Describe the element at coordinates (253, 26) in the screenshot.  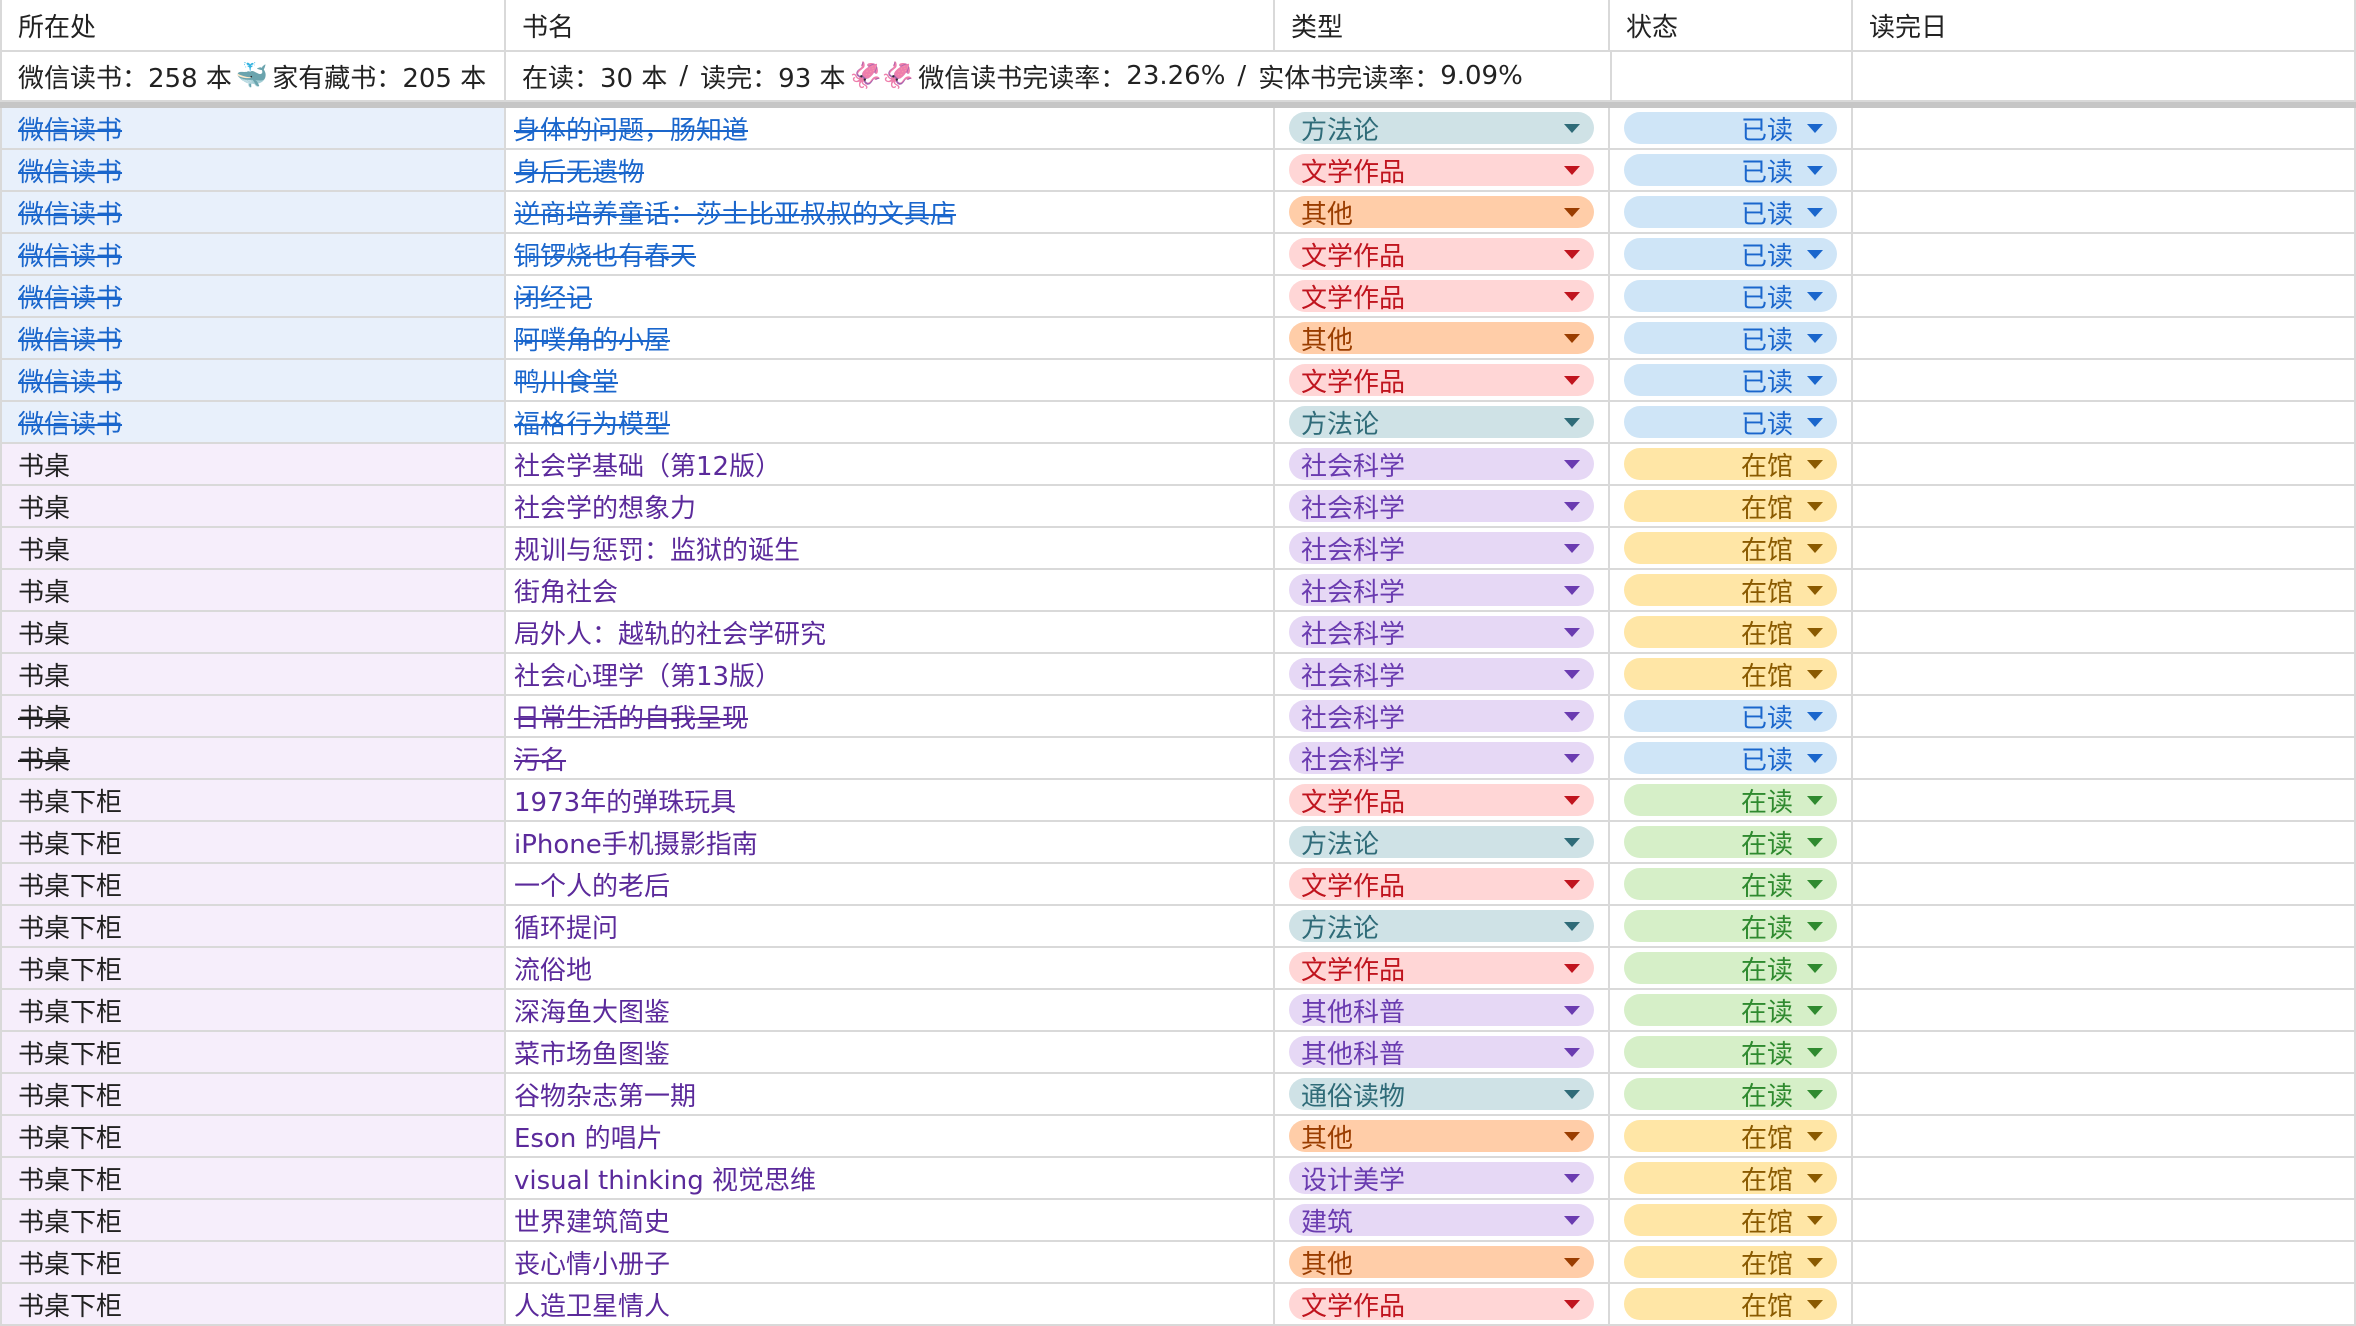
I see `column-header-location: 所在处` at that location.